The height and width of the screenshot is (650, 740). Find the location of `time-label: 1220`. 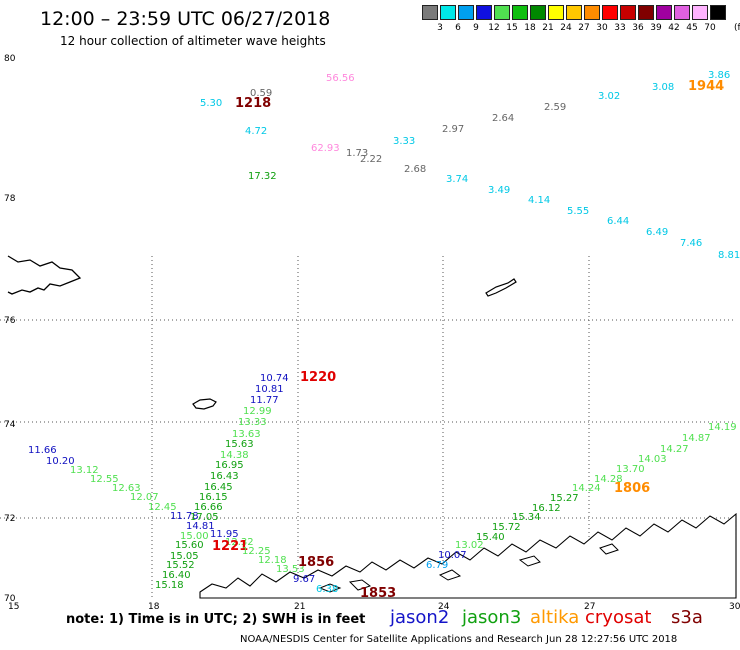

time-label: 1220 is located at coordinates (318, 377).